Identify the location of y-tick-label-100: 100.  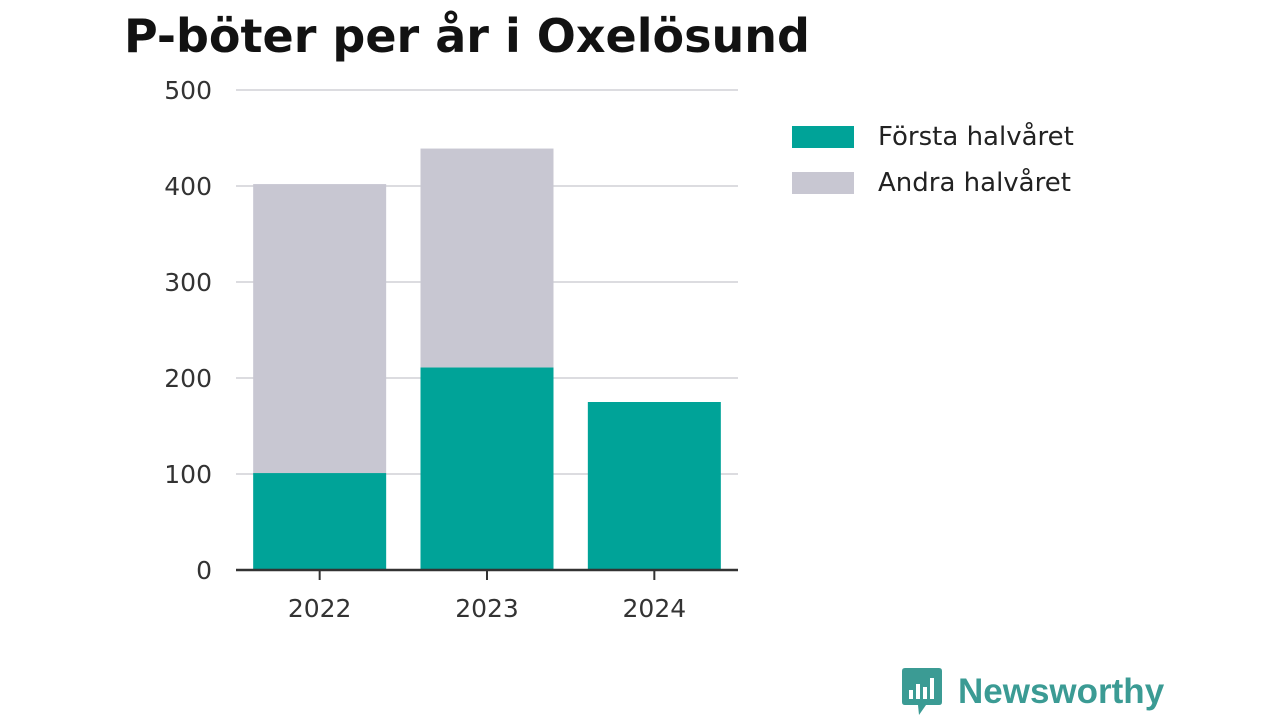
(188, 474).